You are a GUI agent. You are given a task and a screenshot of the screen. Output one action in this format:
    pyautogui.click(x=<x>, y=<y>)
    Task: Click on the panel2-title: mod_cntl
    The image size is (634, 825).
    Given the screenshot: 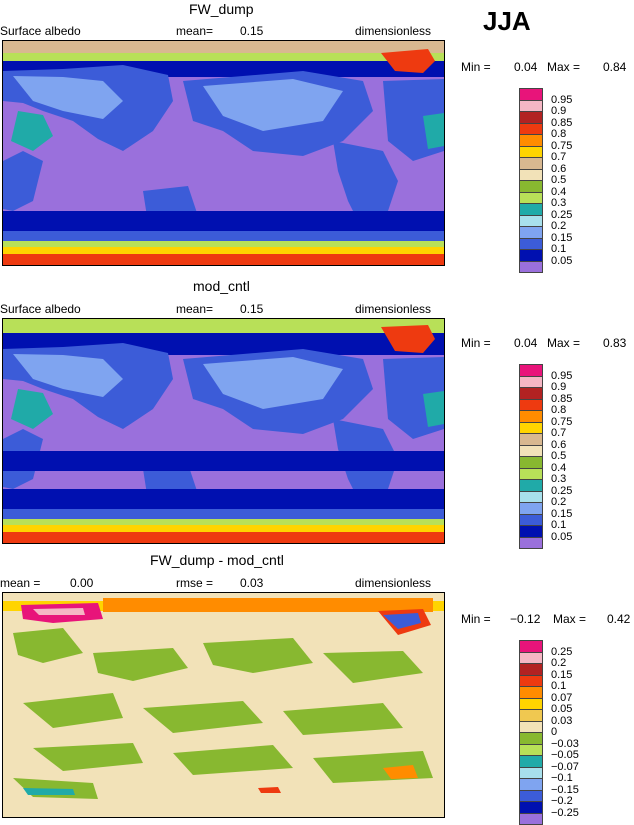 What is the action you would take?
    pyautogui.click(x=221, y=286)
    